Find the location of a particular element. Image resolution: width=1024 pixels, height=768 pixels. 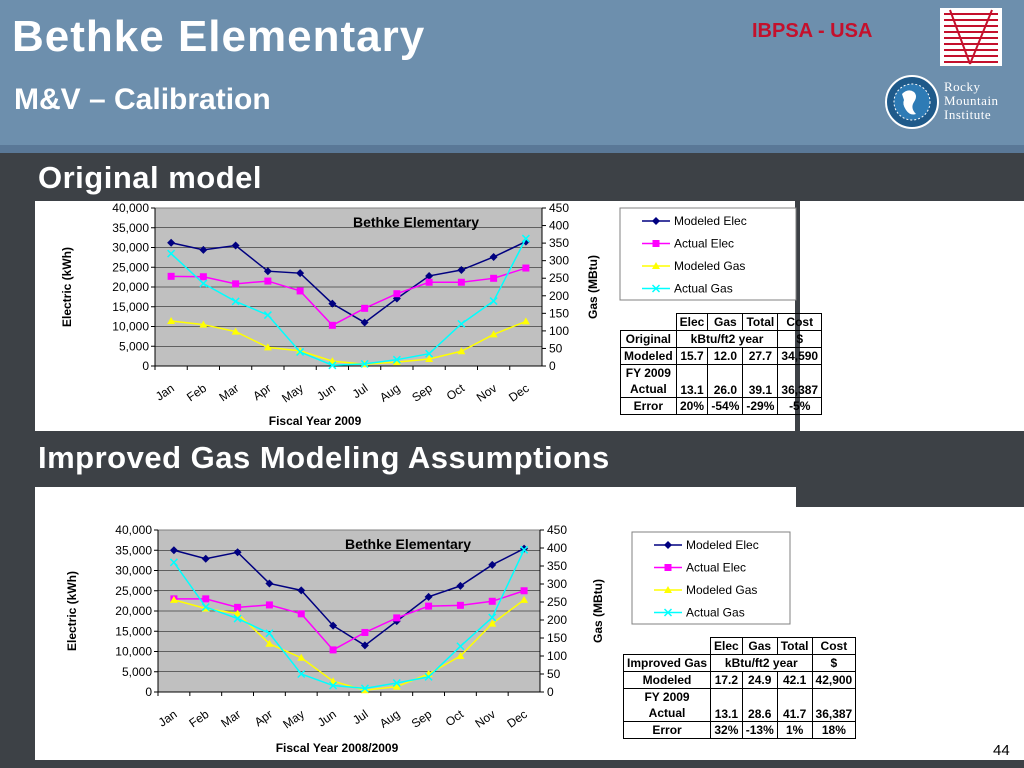

table-cell: 41.7 is located at coordinates (794, 705).